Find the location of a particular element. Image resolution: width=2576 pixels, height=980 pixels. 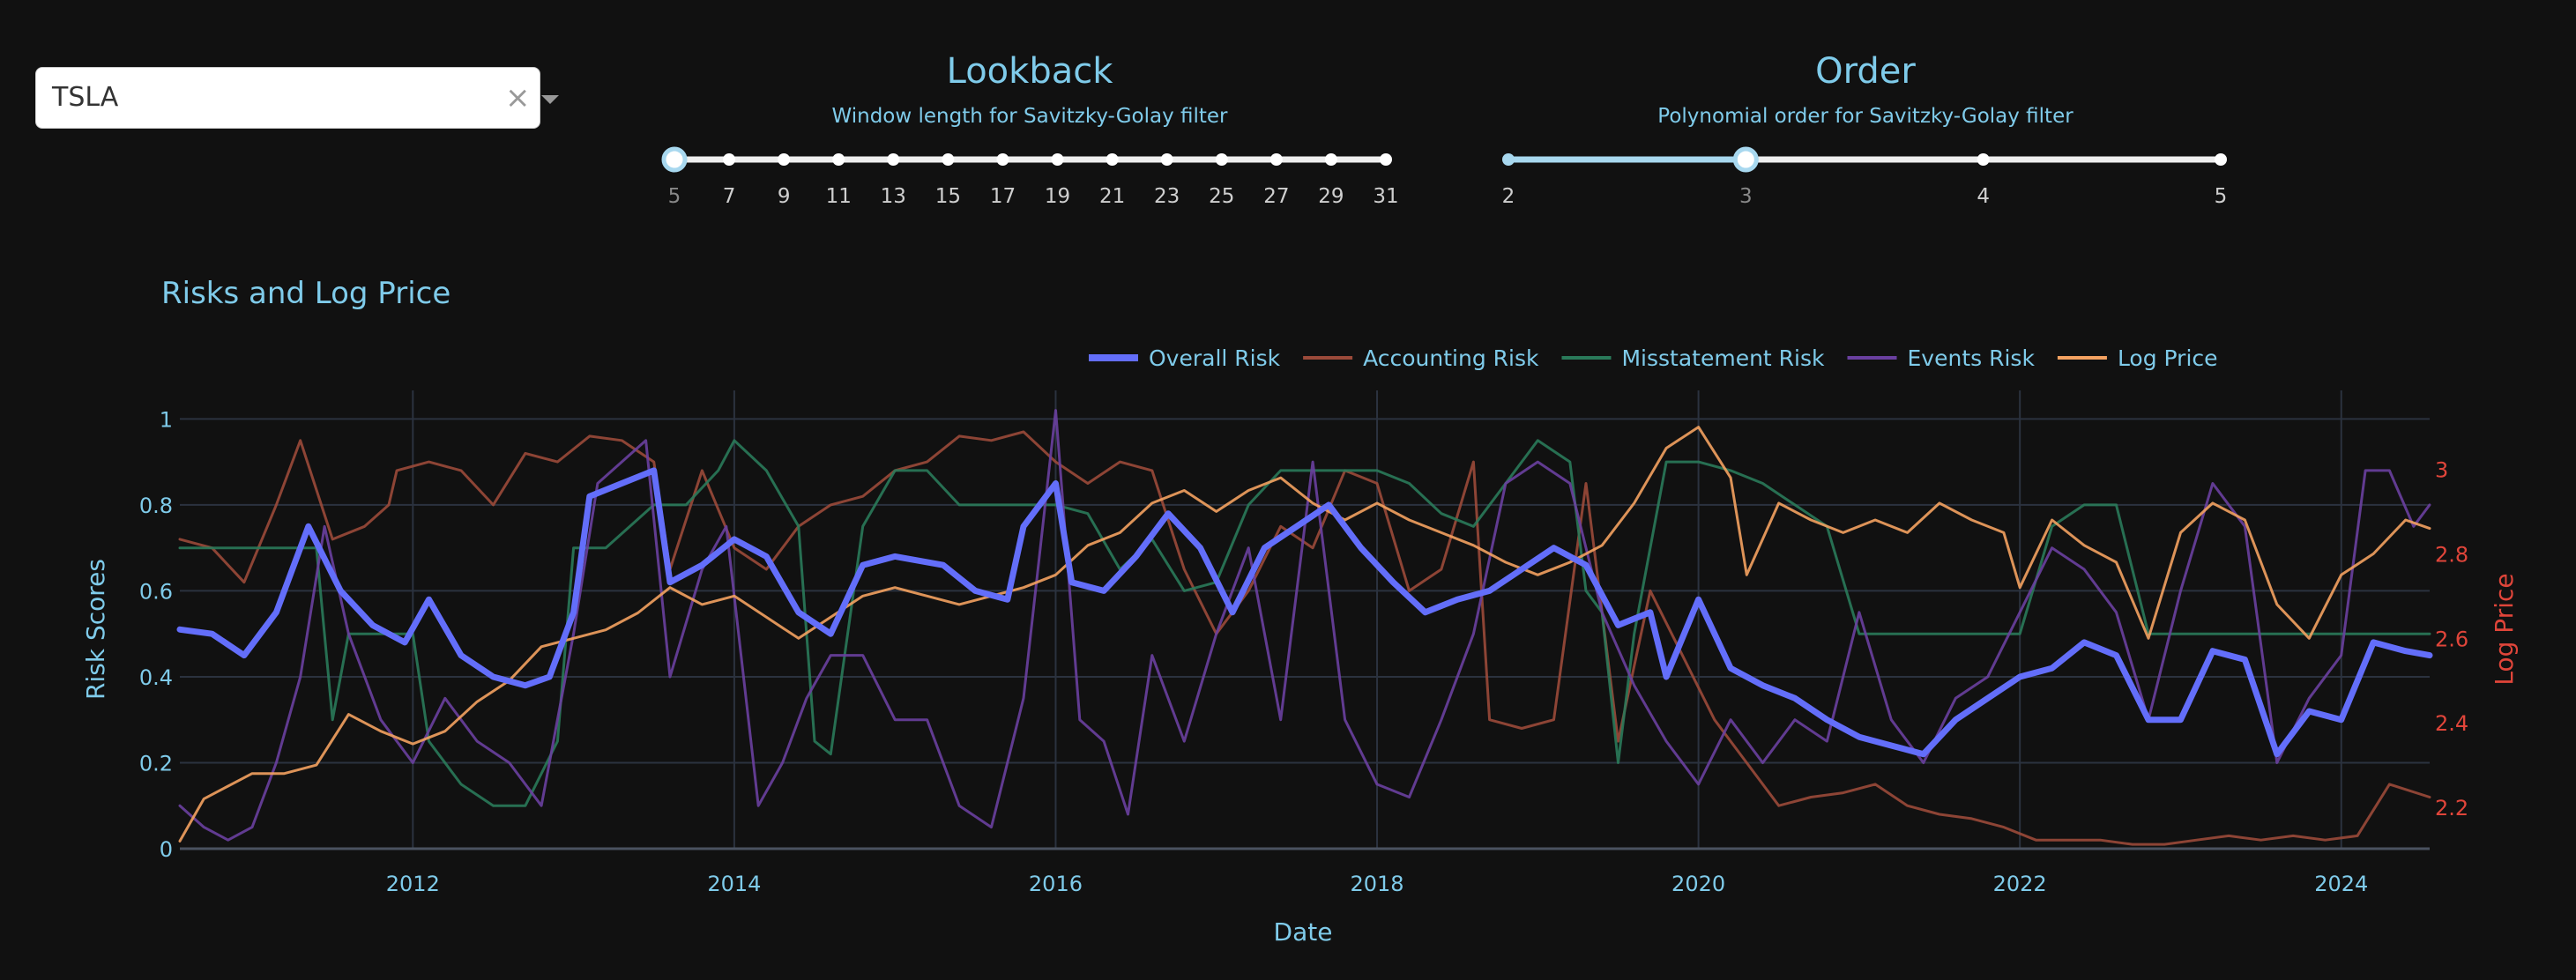

legend-item: Accounting Risk is located at coordinates (1451, 358).